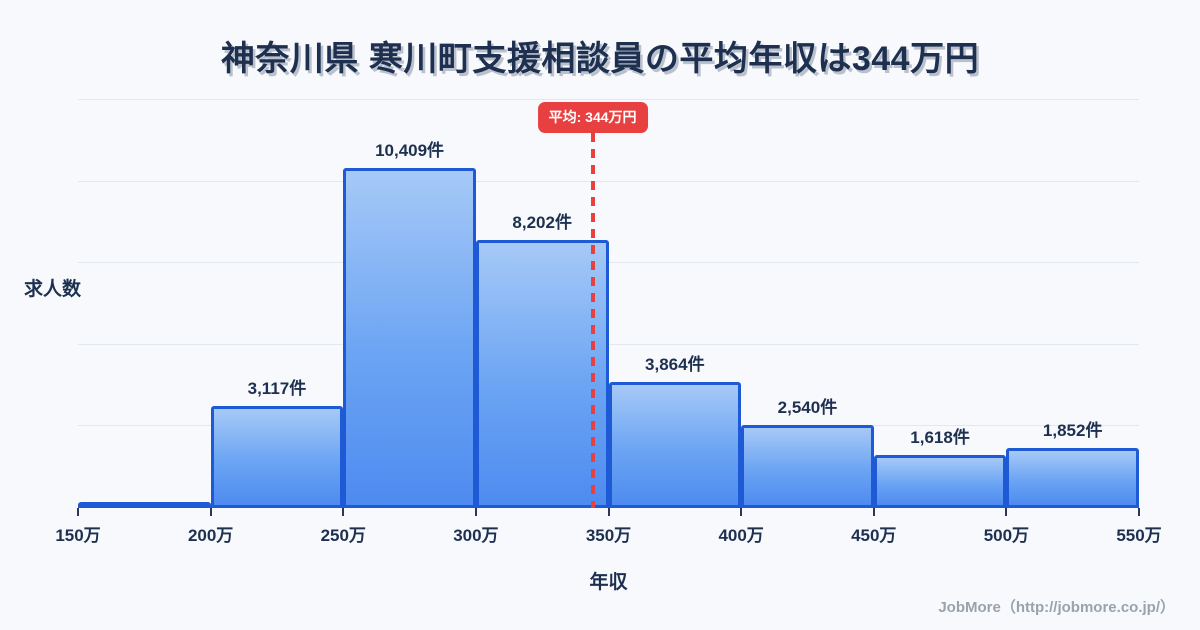 The image size is (1200, 630). I want to click on chart-title: 神奈川県 寒川町支援相談員の平均年収は344万円, so click(600, 59).